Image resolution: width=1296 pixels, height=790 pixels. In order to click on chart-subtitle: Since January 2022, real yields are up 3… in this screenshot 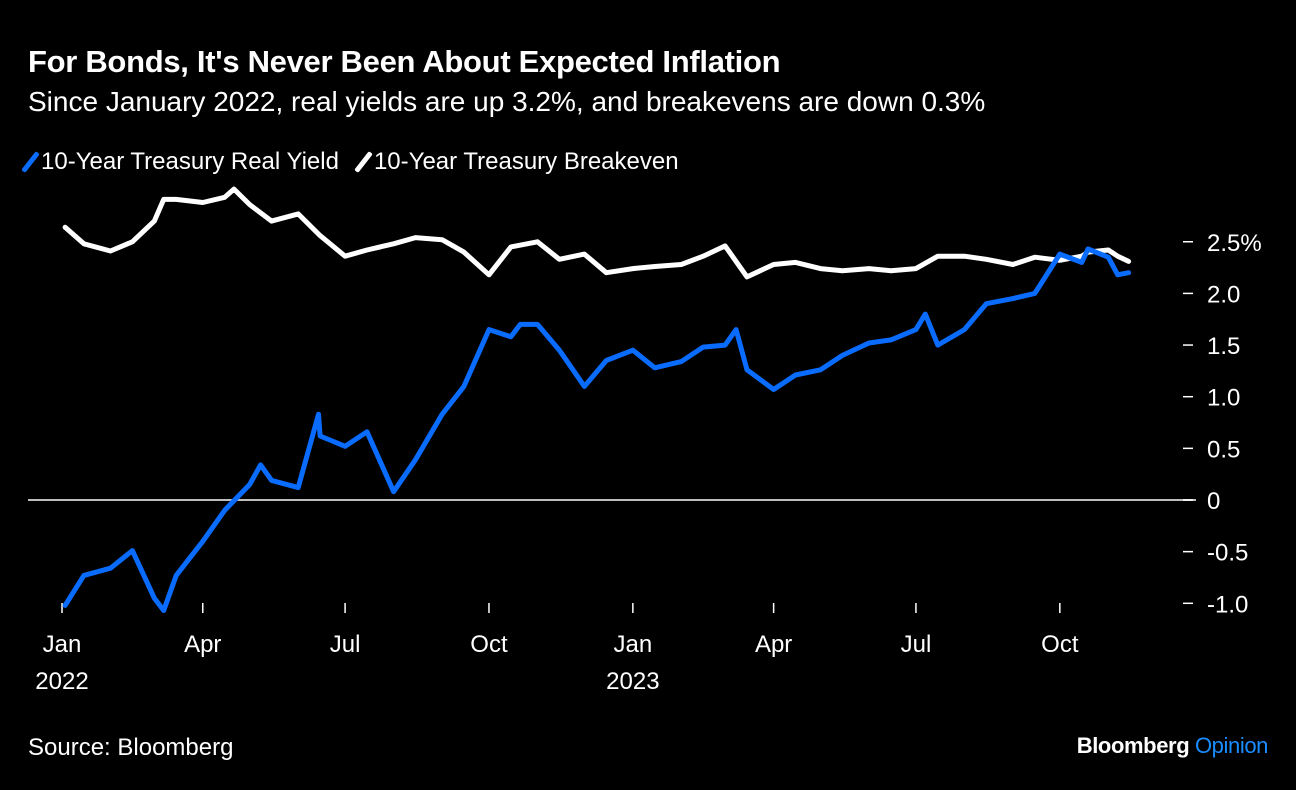, I will do `click(507, 101)`.